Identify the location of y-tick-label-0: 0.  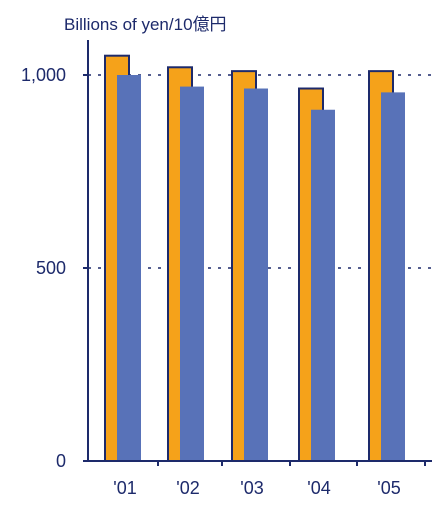
(61, 461).